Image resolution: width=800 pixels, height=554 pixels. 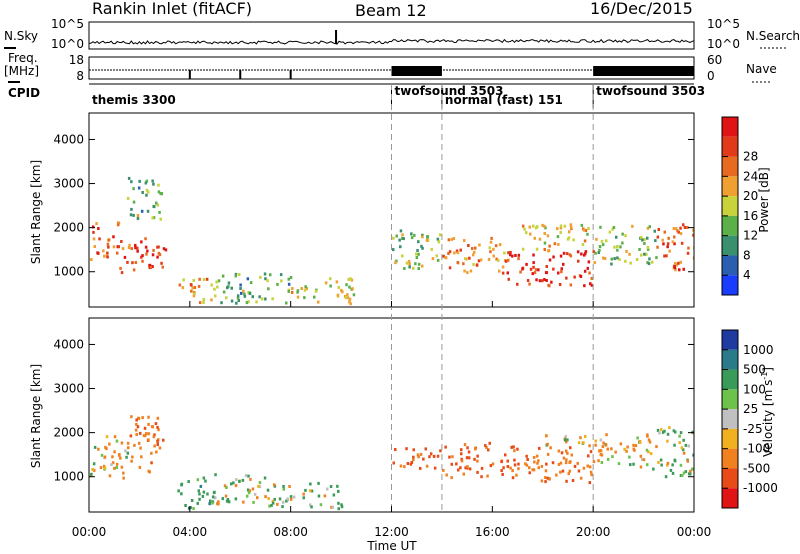 What do you see at coordinates (172, 9) in the screenshot?
I see `plot-title: Rankin Inlet (fitACF)` at bounding box center [172, 9].